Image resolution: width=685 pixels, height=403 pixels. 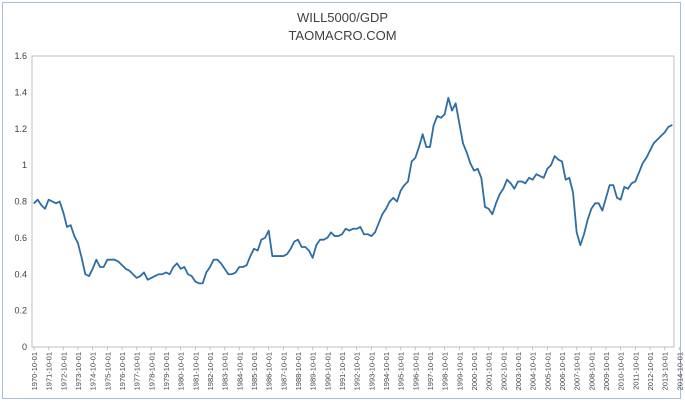 What do you see at coordinates (20, 274) in the screenshot?
I see `y-tick-label: 0.4` at bounding box center [20, 274].